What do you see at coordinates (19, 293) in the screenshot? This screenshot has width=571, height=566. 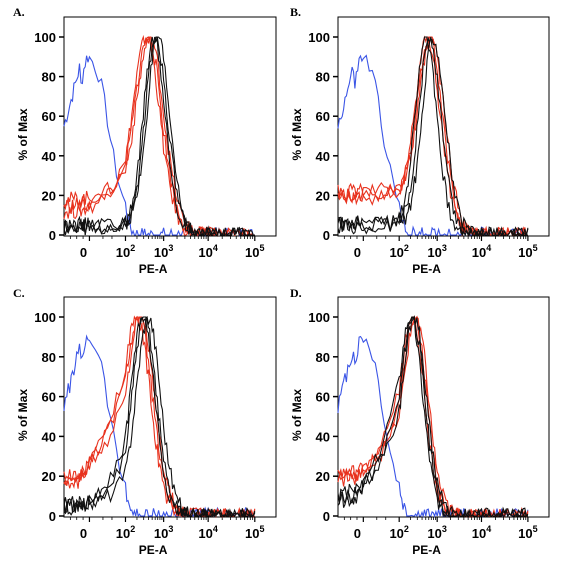 I see `panel-letter: C.` at bounding box center [19, 293].